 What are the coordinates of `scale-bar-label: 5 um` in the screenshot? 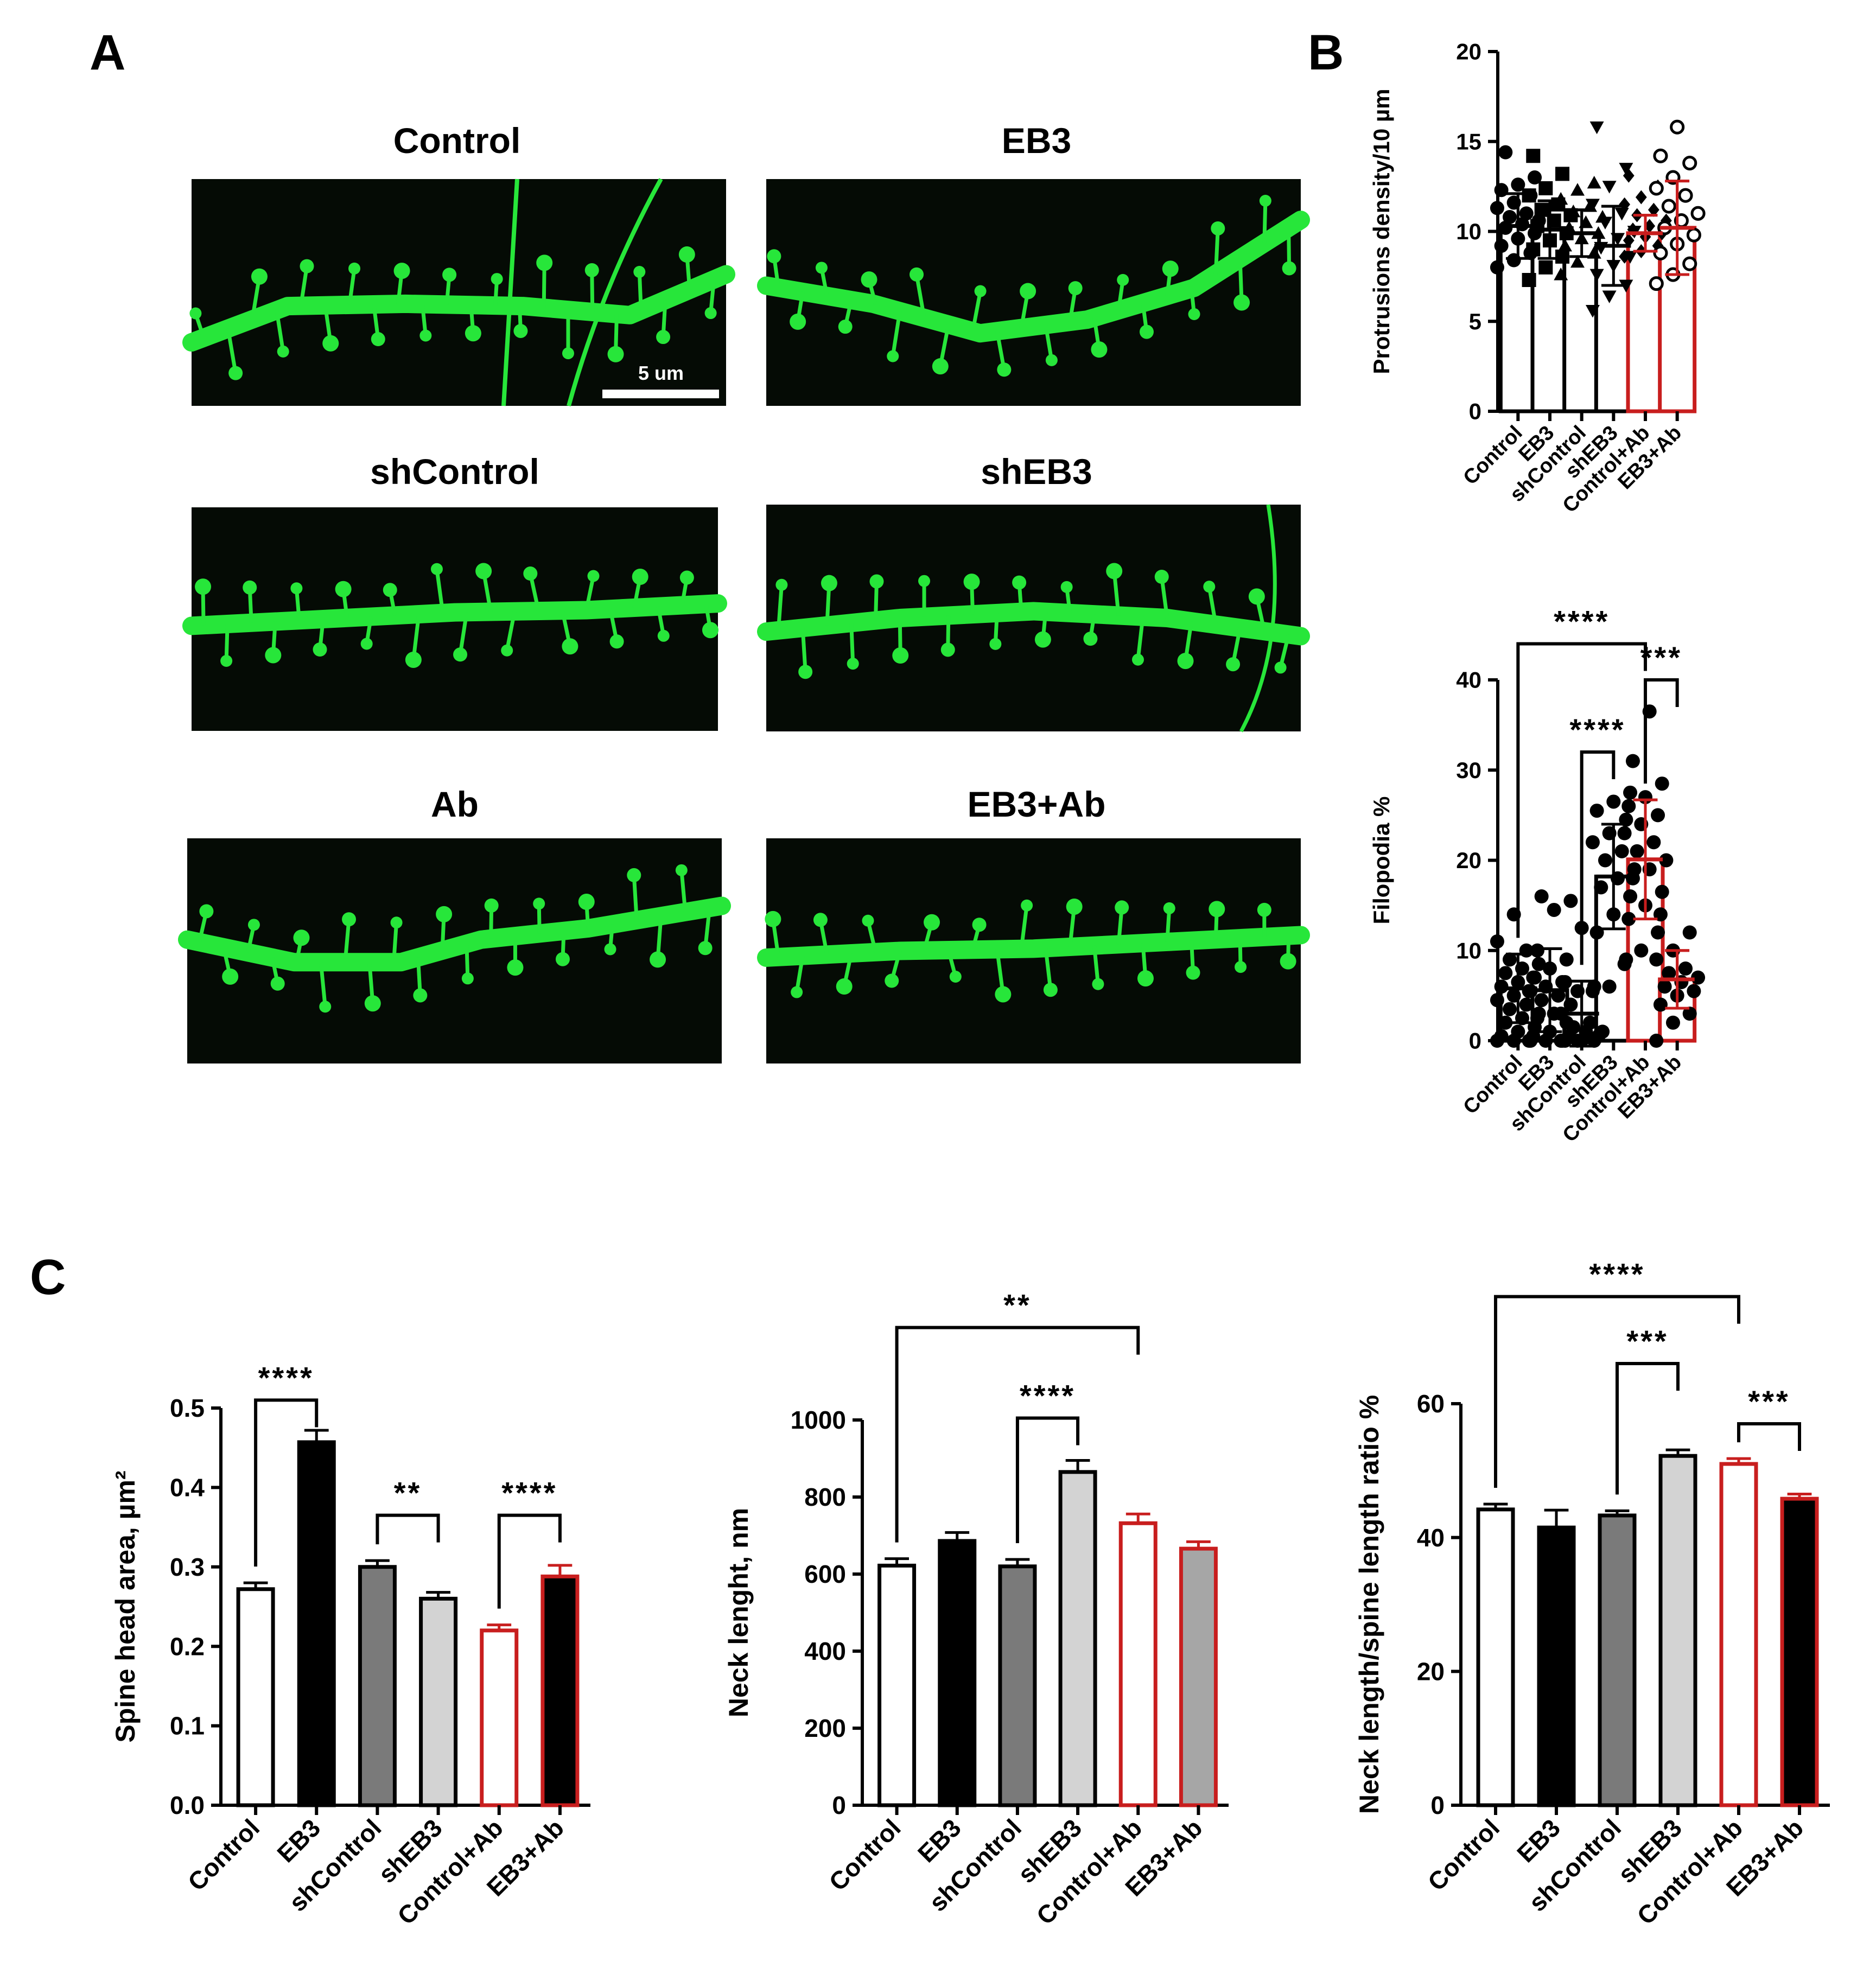 It's located at (661, 373).